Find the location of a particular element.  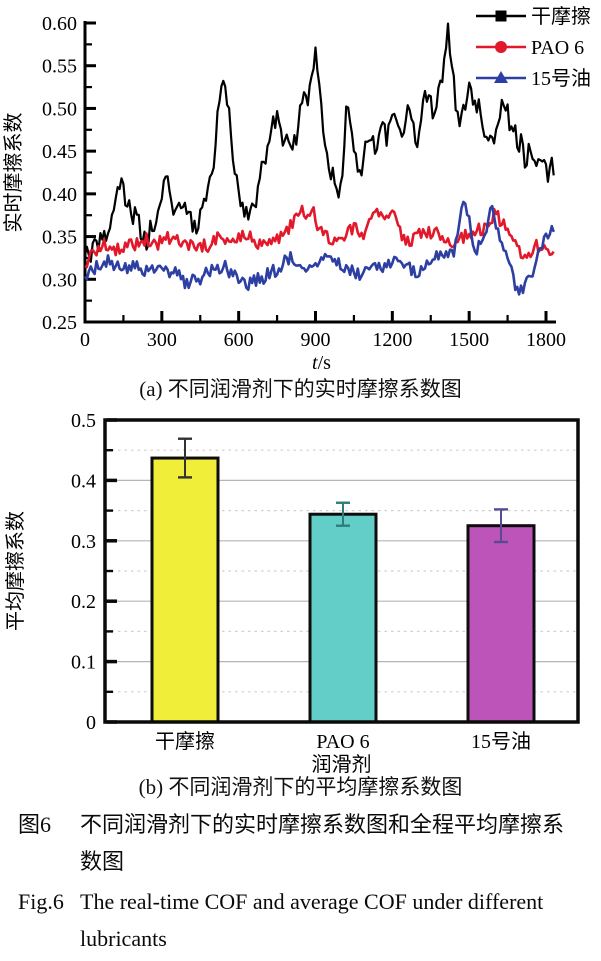

figure-caption-zh: 图6 不同润滑剂下的实时摩擦系数图和全程平均摩擦系数图 is located at coordinates (300, 843).